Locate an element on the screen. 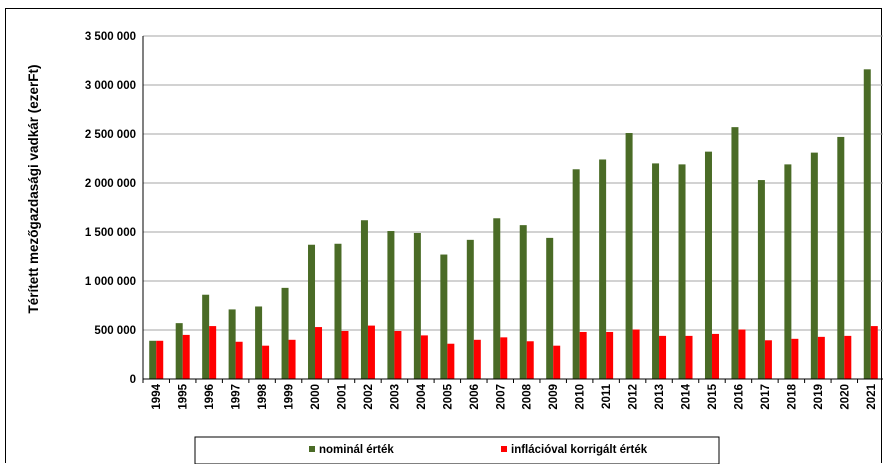 The width and height of the screenshot is (887, 464). y-axis-title: Térített mezőgazdasági vadkár (ezerFt) is located at coordinates (33, 188).